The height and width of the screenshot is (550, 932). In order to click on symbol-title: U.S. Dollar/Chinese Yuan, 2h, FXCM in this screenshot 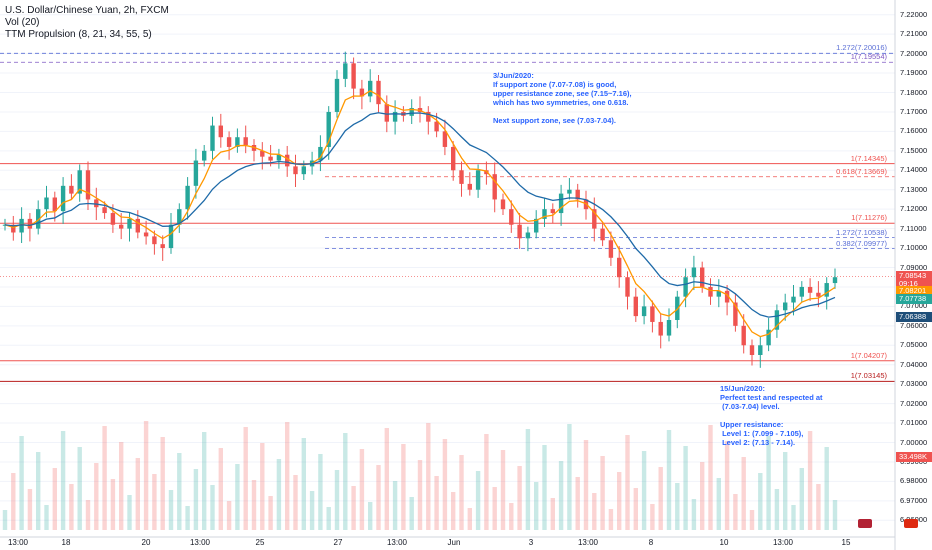, I will do `click(87, 10)`.